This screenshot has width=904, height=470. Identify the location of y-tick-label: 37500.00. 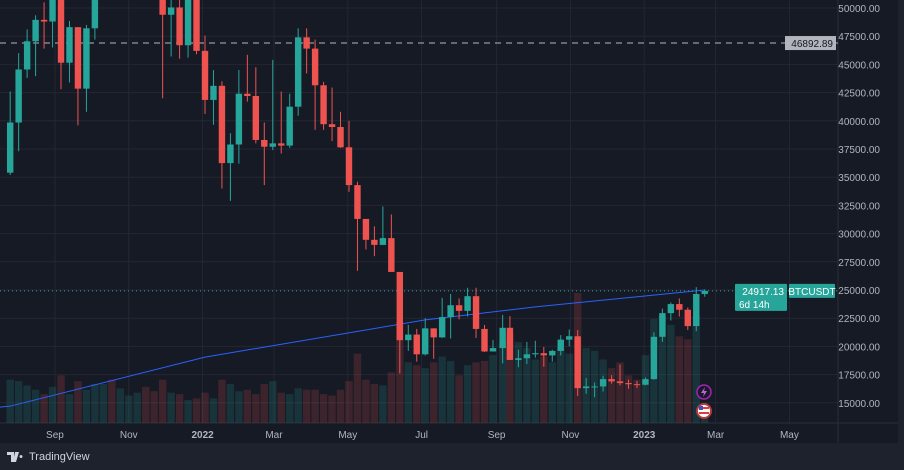
(859, 150).